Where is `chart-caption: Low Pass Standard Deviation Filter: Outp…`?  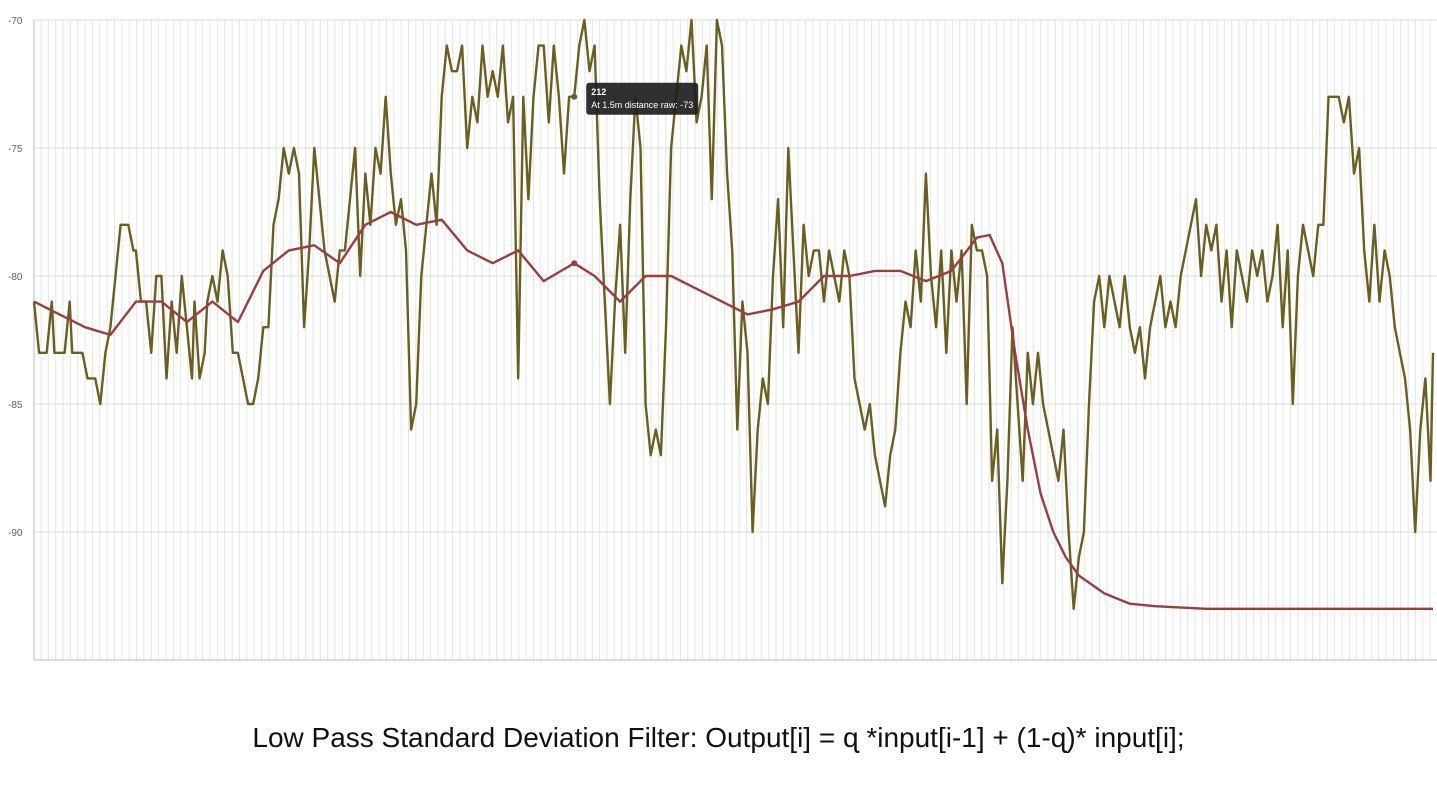 chart-caption: Low Pass Standard Deviation Filter: Outp… is located at coordinates (718, 737).